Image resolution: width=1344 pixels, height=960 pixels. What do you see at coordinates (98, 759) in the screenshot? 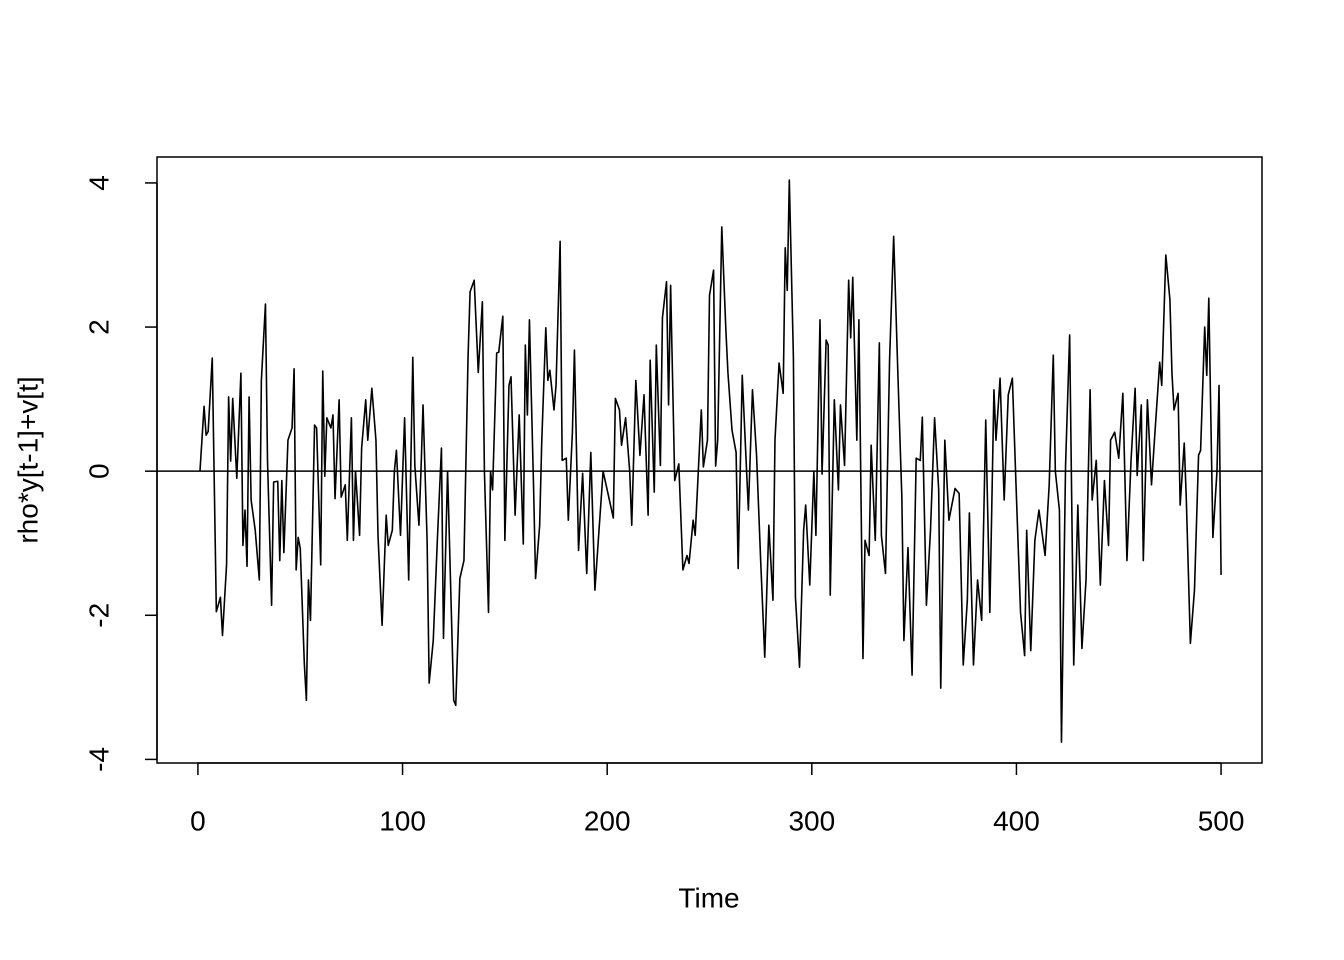
I see `y-tick-label: -4` at bounding box center [98, 759].